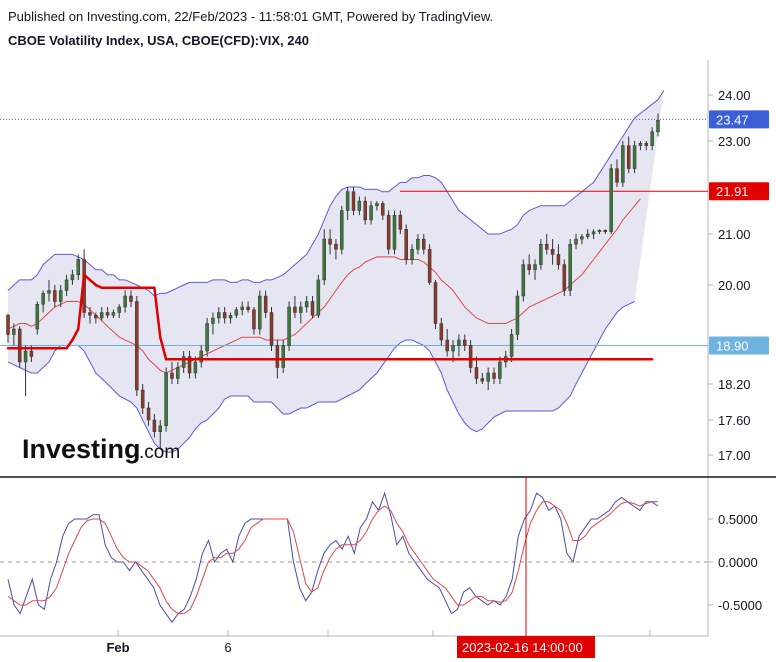  What do you see at coordinates (739, 191) in the screenshot?
I see `level-red-badge: 21.91` at bounding box center [739, 191].